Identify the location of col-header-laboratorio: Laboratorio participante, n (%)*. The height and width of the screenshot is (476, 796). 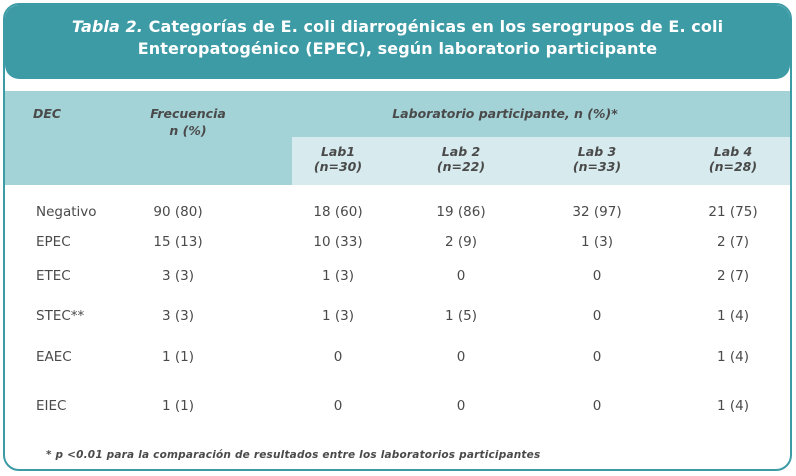
(505, 113).